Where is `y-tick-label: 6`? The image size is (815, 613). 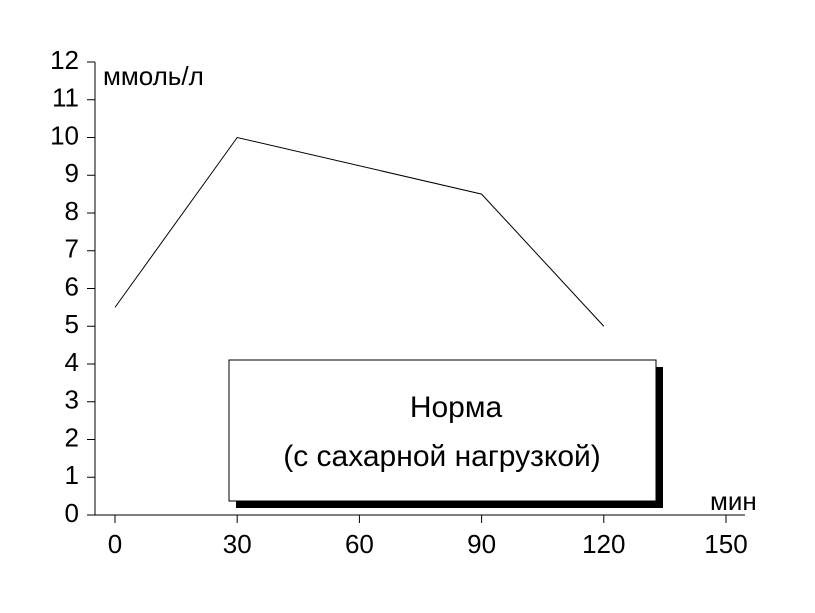
y-tick-label: 6 is located at coordinates (72, 286).